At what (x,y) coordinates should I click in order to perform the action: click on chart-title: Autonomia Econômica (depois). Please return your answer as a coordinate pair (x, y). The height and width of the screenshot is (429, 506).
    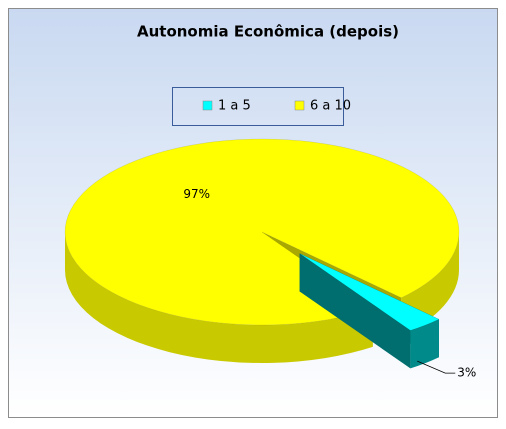
    Looking at the image, I should click on (268, 32).